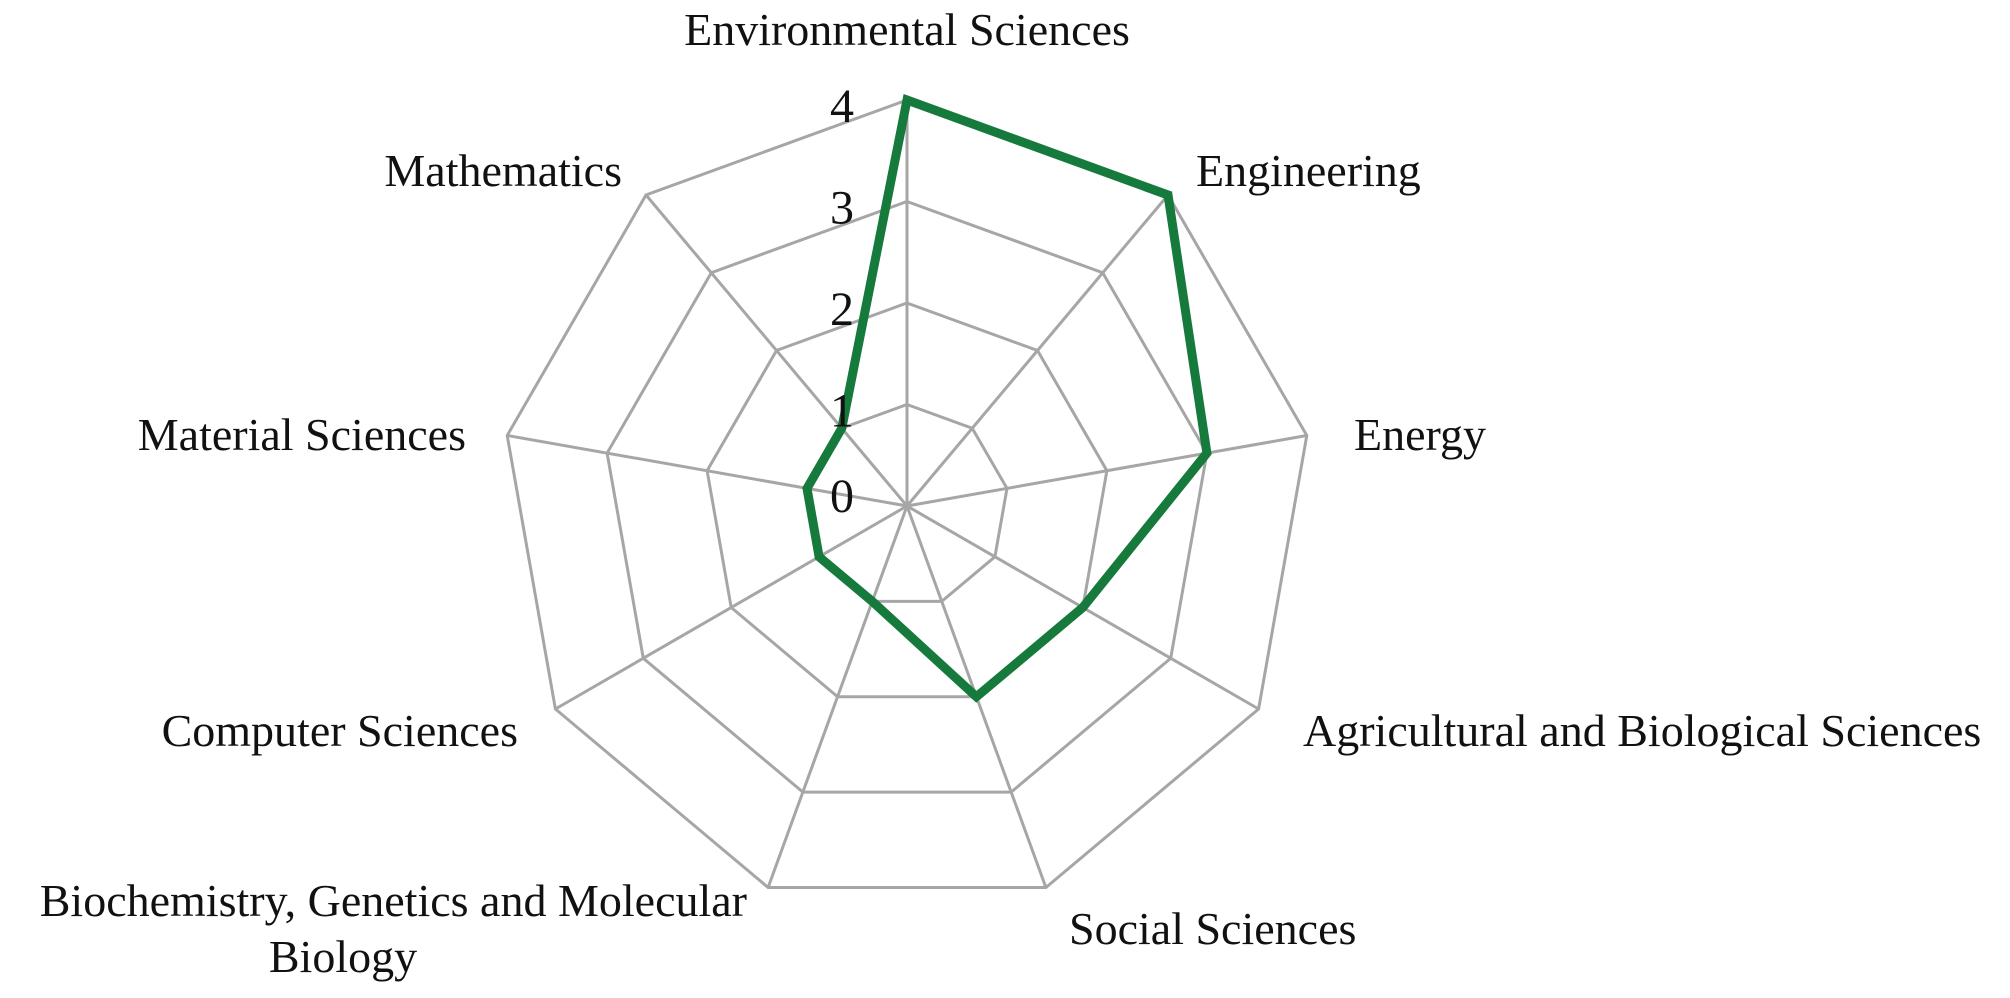 This screenshot has height=998, width=2010. I want to click on category-label-5: Social Sciences, so click(1212, 928).